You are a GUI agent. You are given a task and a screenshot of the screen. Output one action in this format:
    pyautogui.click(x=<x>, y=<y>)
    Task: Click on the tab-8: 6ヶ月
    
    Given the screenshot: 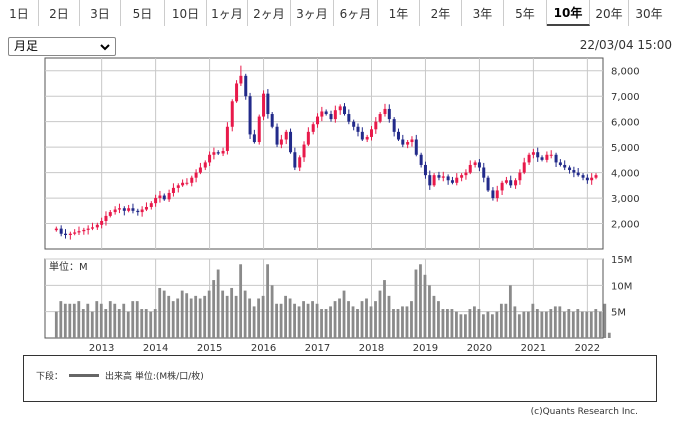 What is the action you would take?
    pyautogui.click(x=356, y=13)
    